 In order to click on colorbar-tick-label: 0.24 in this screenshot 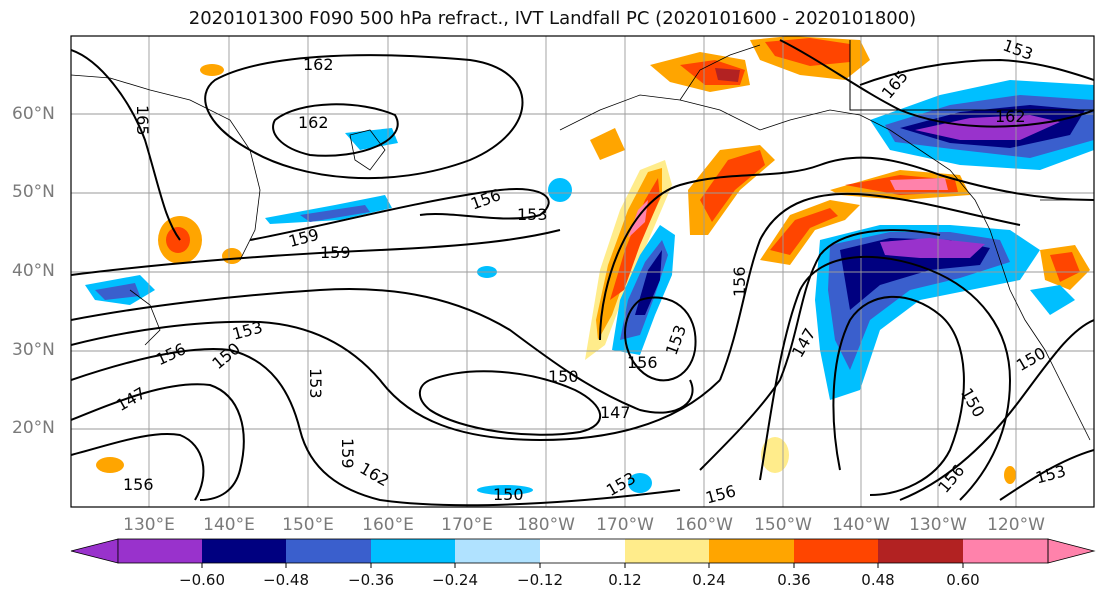, I will do `click(709, 580)`.